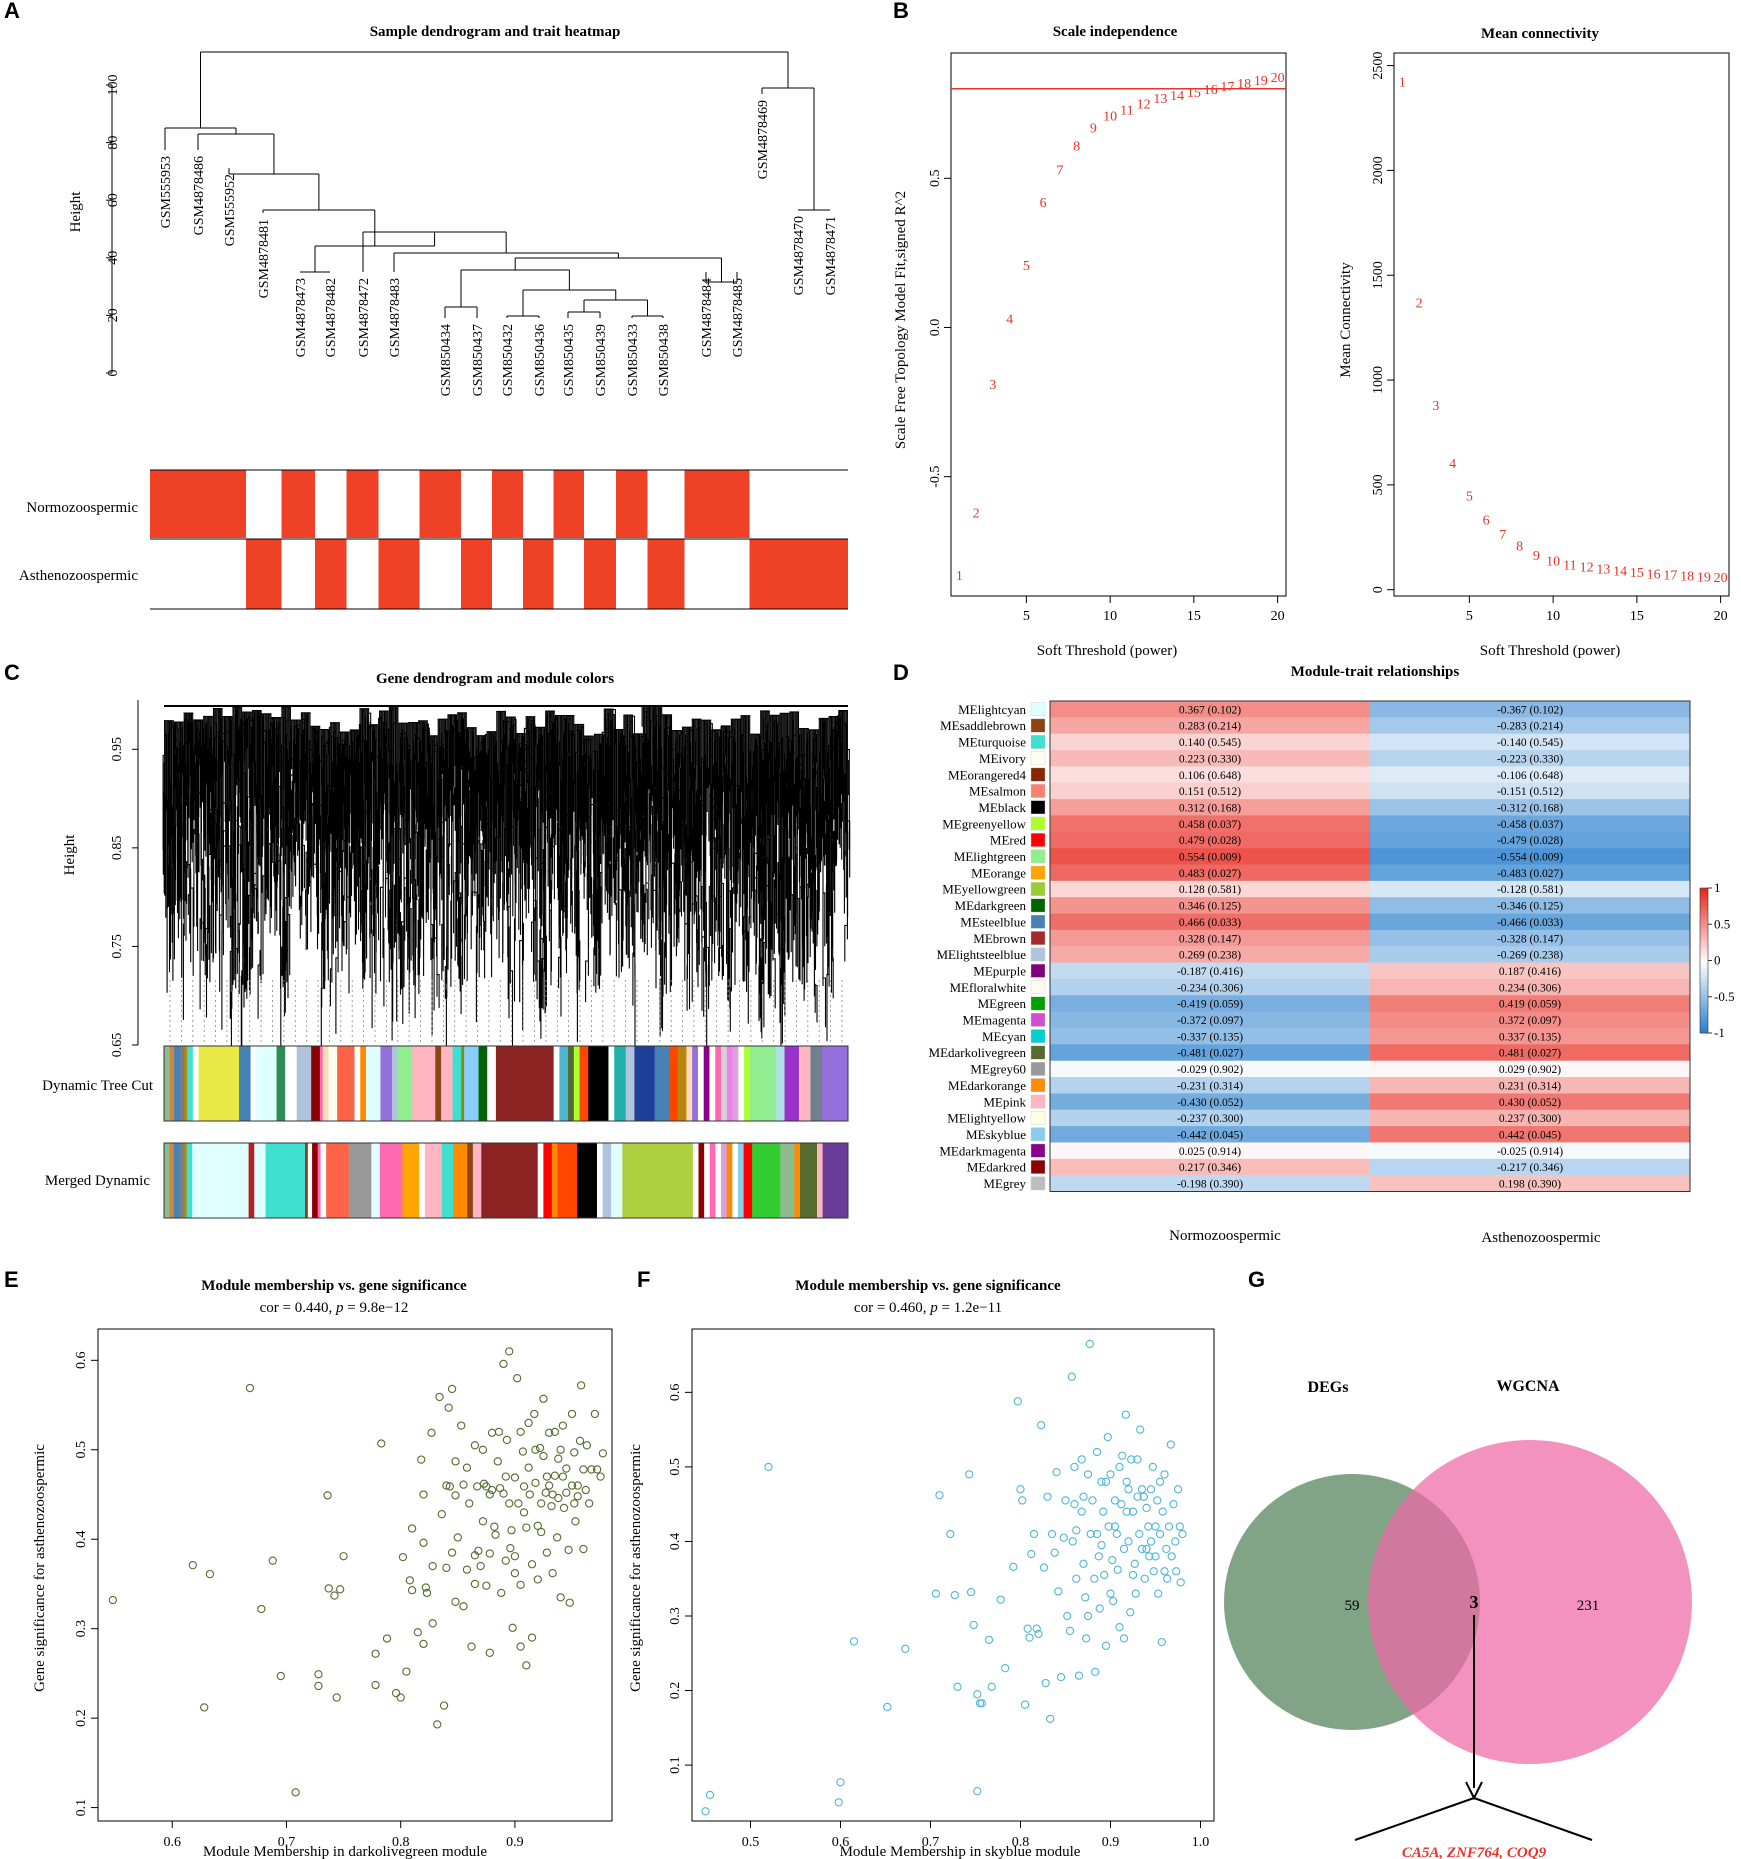 This screenshot has height=1859, width=1741. Describe the element at coordinates (569, 360) in the screenshot. I see `sample-label-GSM850435: GSM850435` at that location.